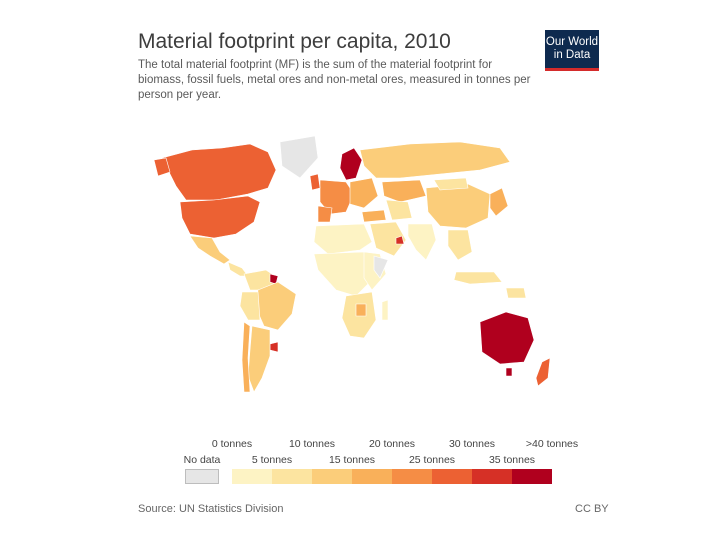 This screenshot has width=720, height=540. Describe the element at coordinates (512, 460) in the screenshot. I see `legend-label-35: 35 tonnes` at that location.